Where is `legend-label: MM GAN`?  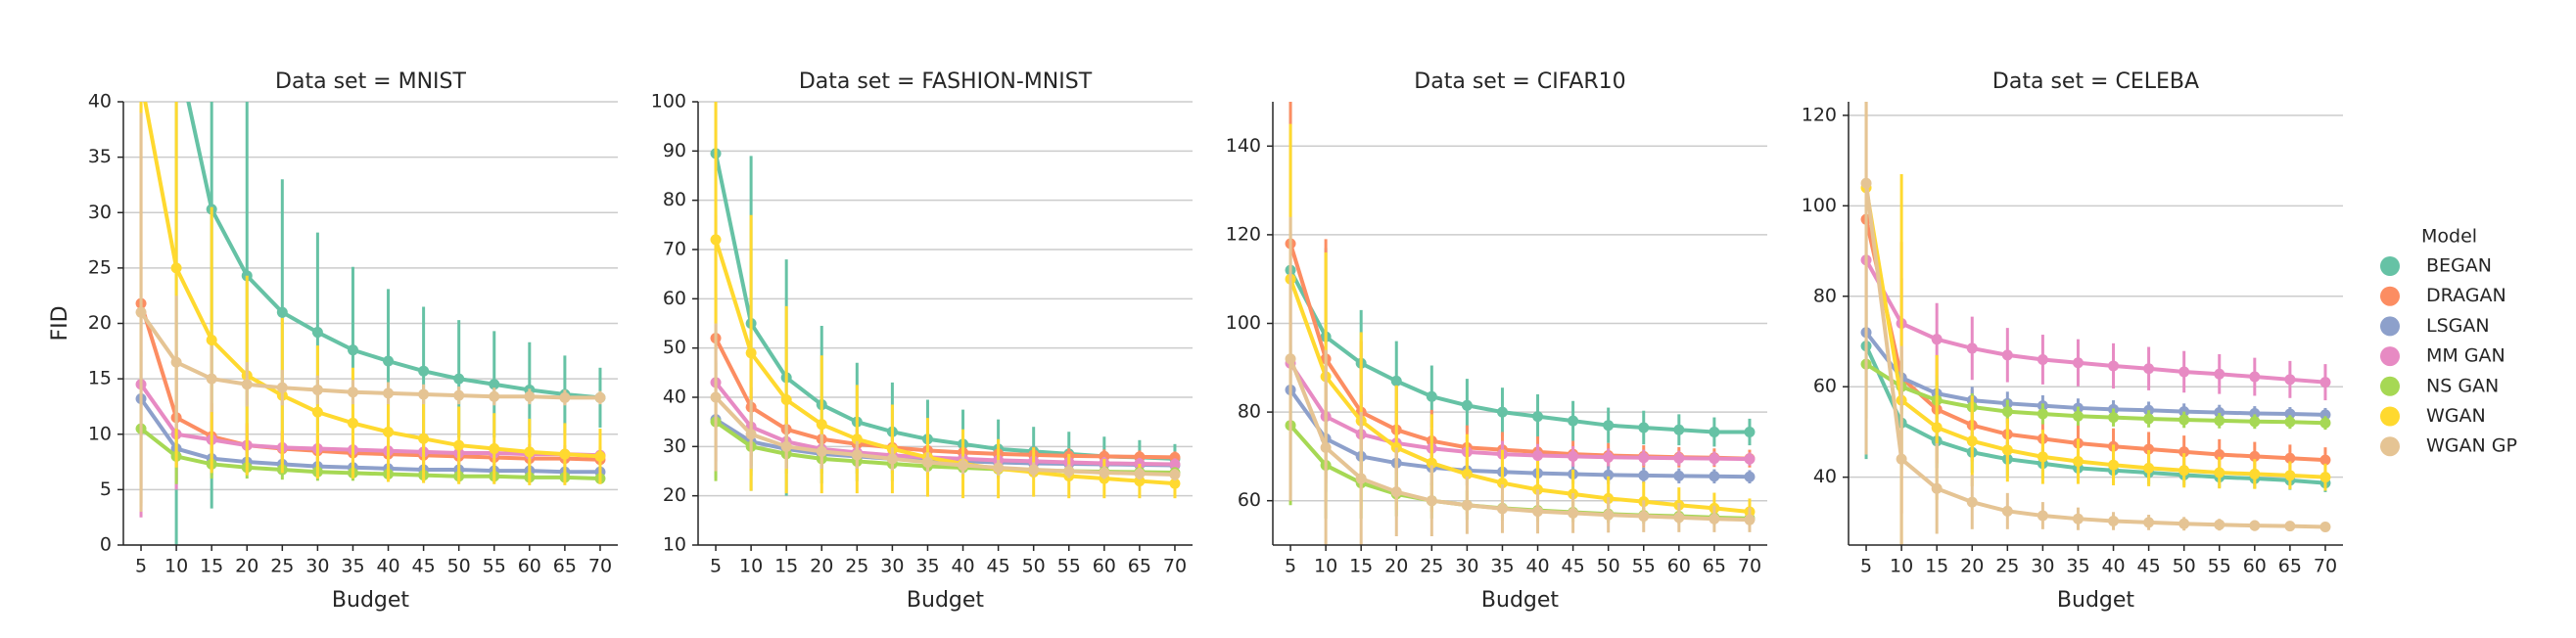 legend-label: MM GAN is located at coordinates (2466, 356).